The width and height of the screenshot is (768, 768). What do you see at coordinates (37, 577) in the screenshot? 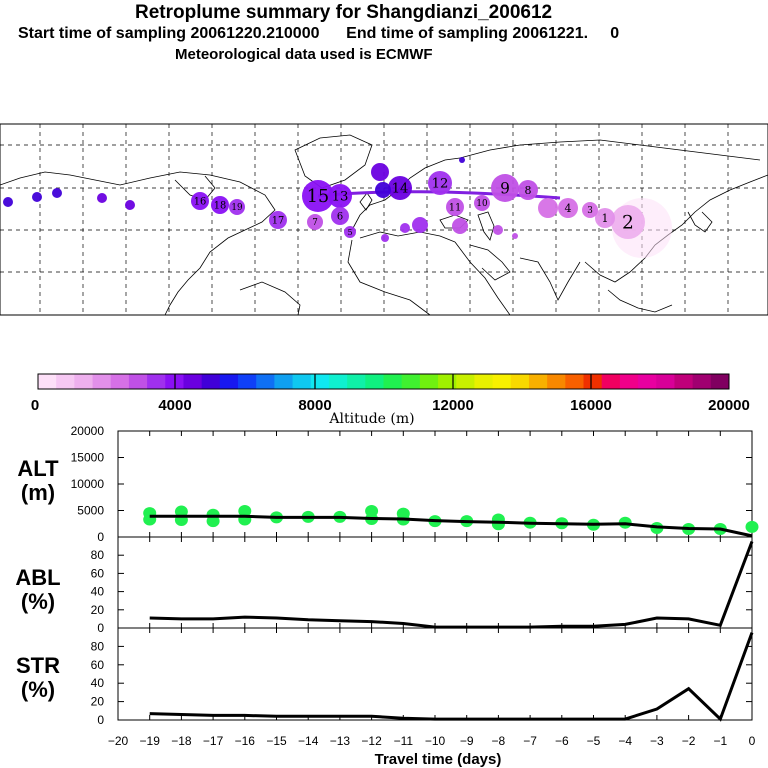
I see `panel-label: ABL` at bounding box center [37, 577].